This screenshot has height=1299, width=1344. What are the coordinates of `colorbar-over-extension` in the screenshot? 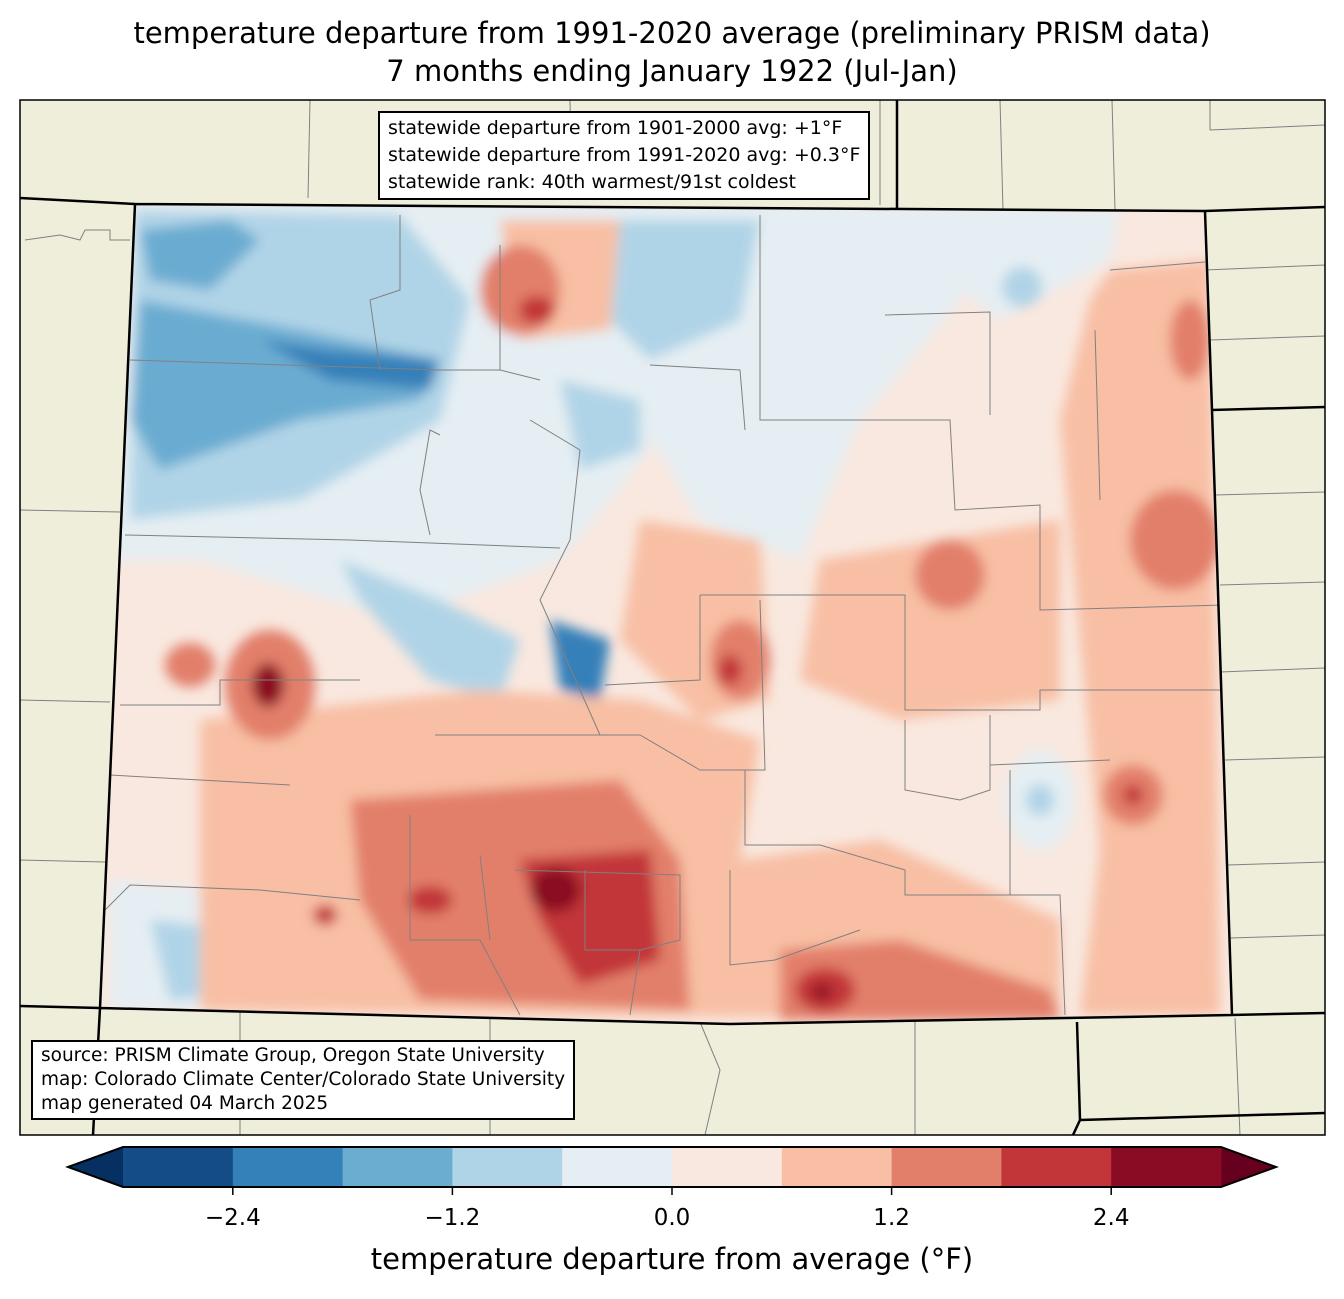 It's located at (1248, 1167).